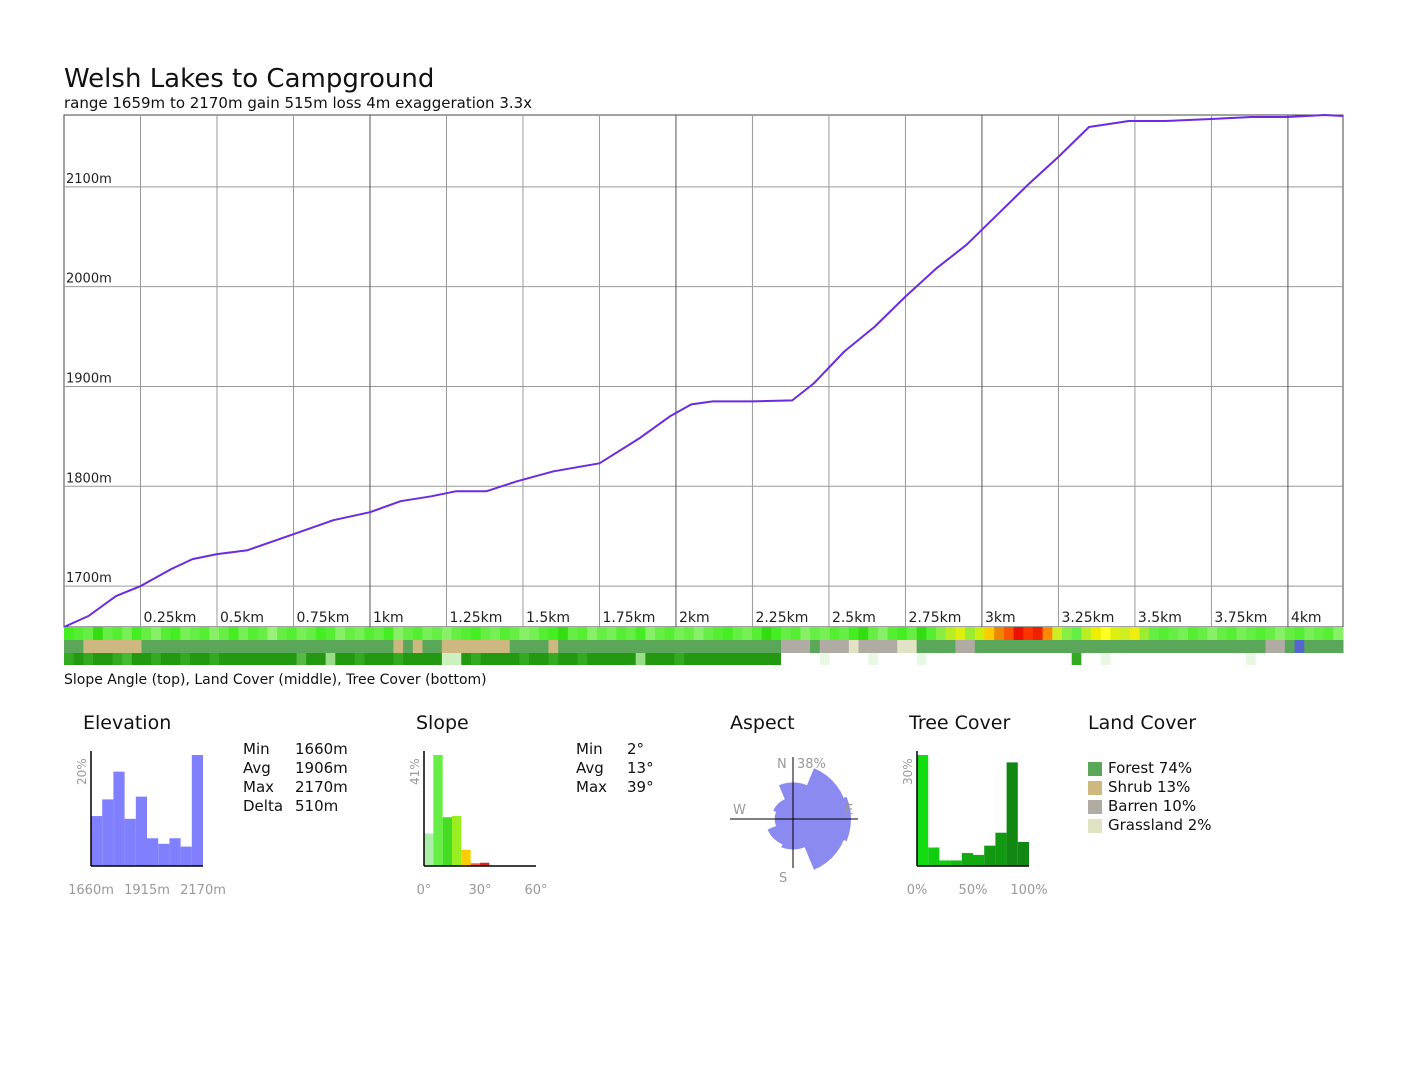  What do you see at coordinates (89, 478) in the screenshot?
I see `y-tick-label: 1800m` at bounding box center [89, 478].